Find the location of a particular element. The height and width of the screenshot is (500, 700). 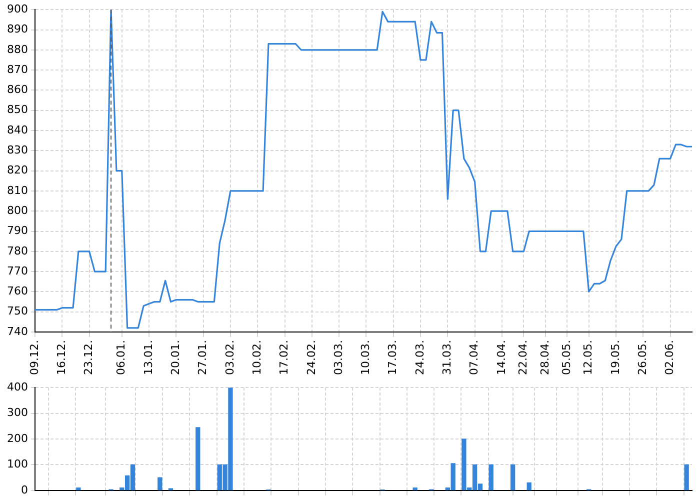

x-tick-label: 12.05. is located at coordinates (588, 358).